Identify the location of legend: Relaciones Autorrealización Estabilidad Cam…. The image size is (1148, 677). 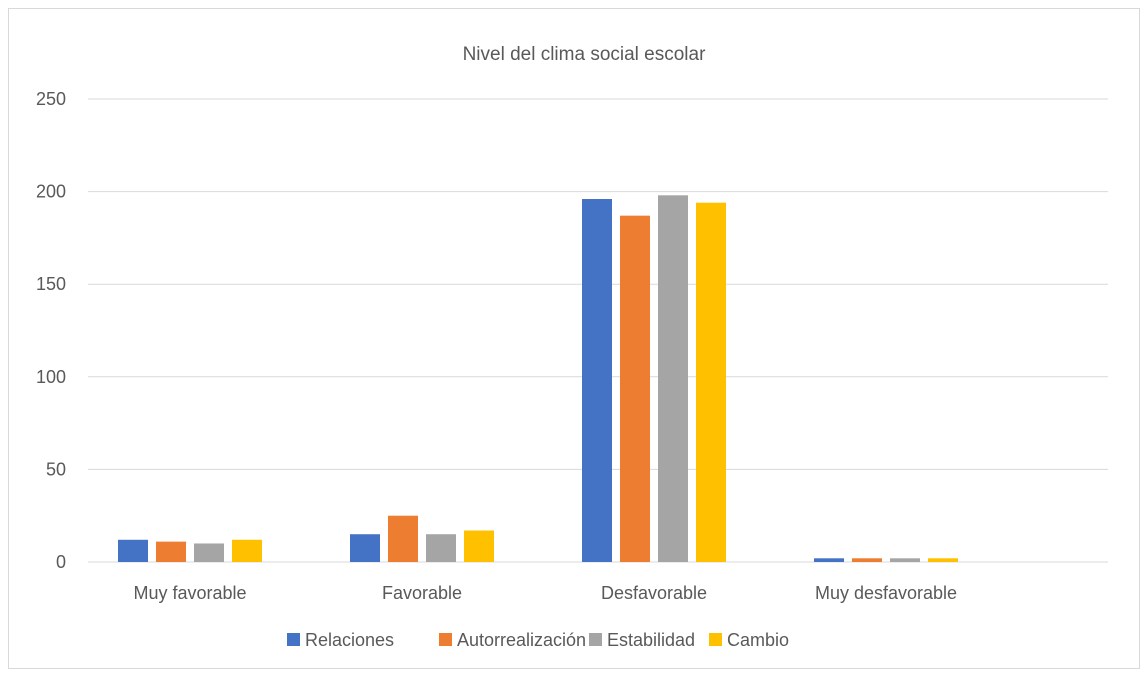
(538, 640).